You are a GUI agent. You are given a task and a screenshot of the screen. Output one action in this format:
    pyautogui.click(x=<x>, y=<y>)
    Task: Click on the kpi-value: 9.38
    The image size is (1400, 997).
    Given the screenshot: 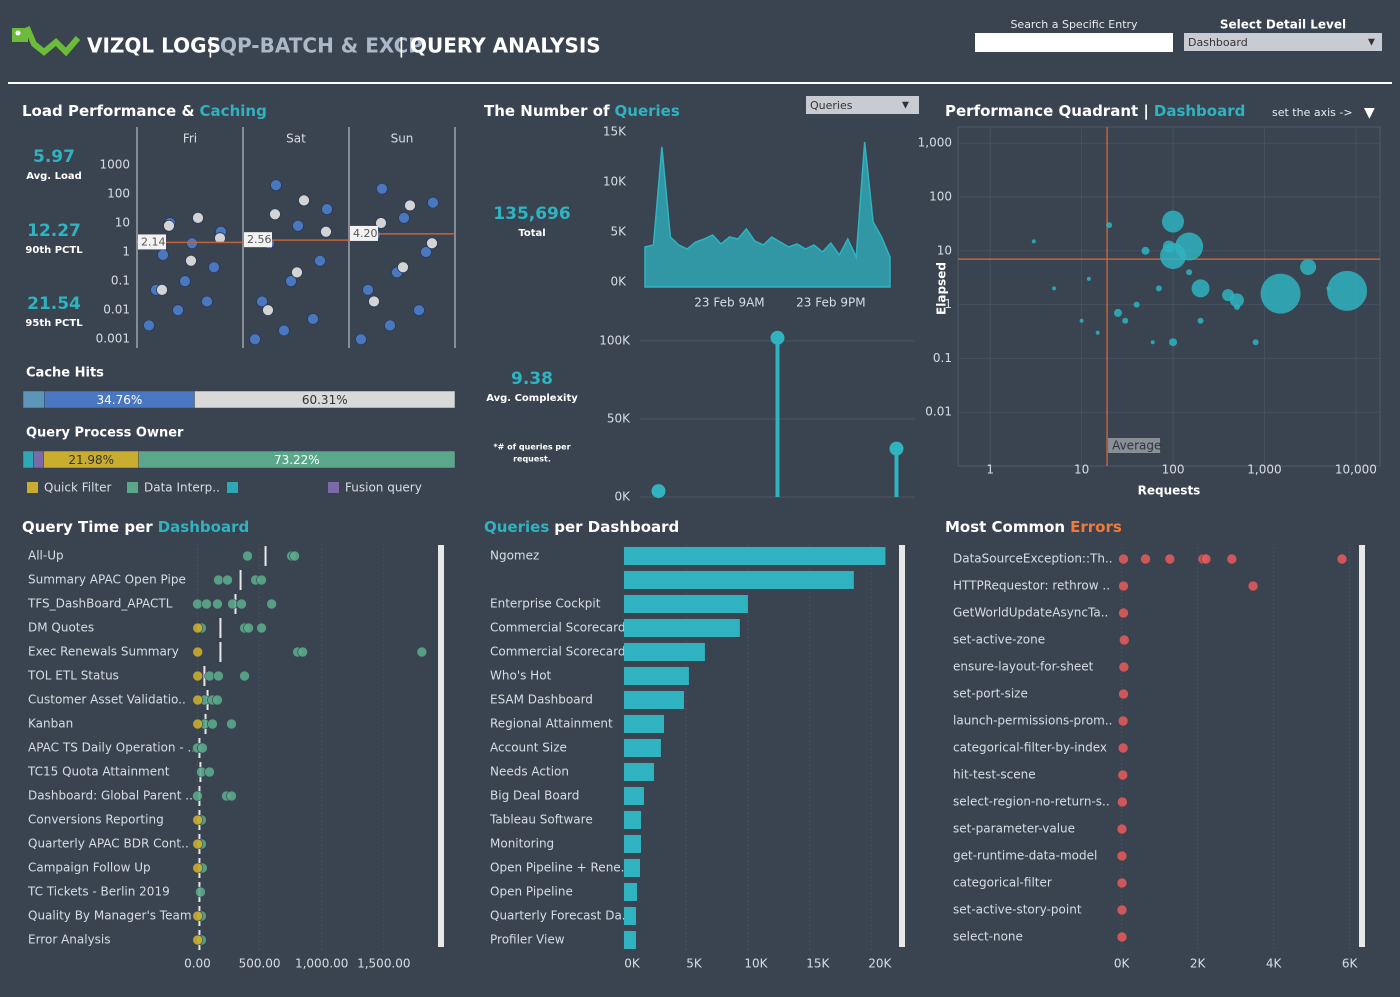 What is the action you would take?
    pyautogui.click(x=532, y=379)
    